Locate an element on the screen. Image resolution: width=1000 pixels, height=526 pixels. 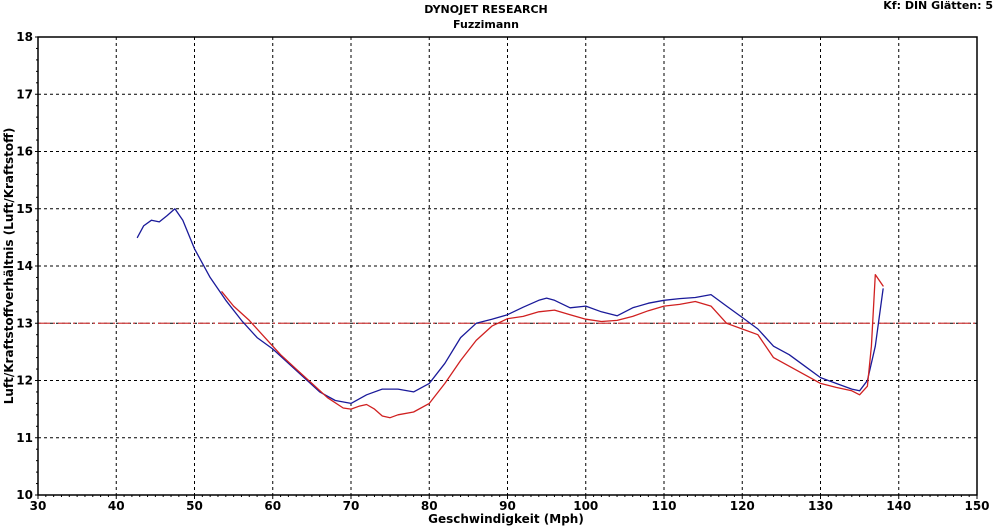
x-tick-label: 50 is located at coordinates (194, 506).